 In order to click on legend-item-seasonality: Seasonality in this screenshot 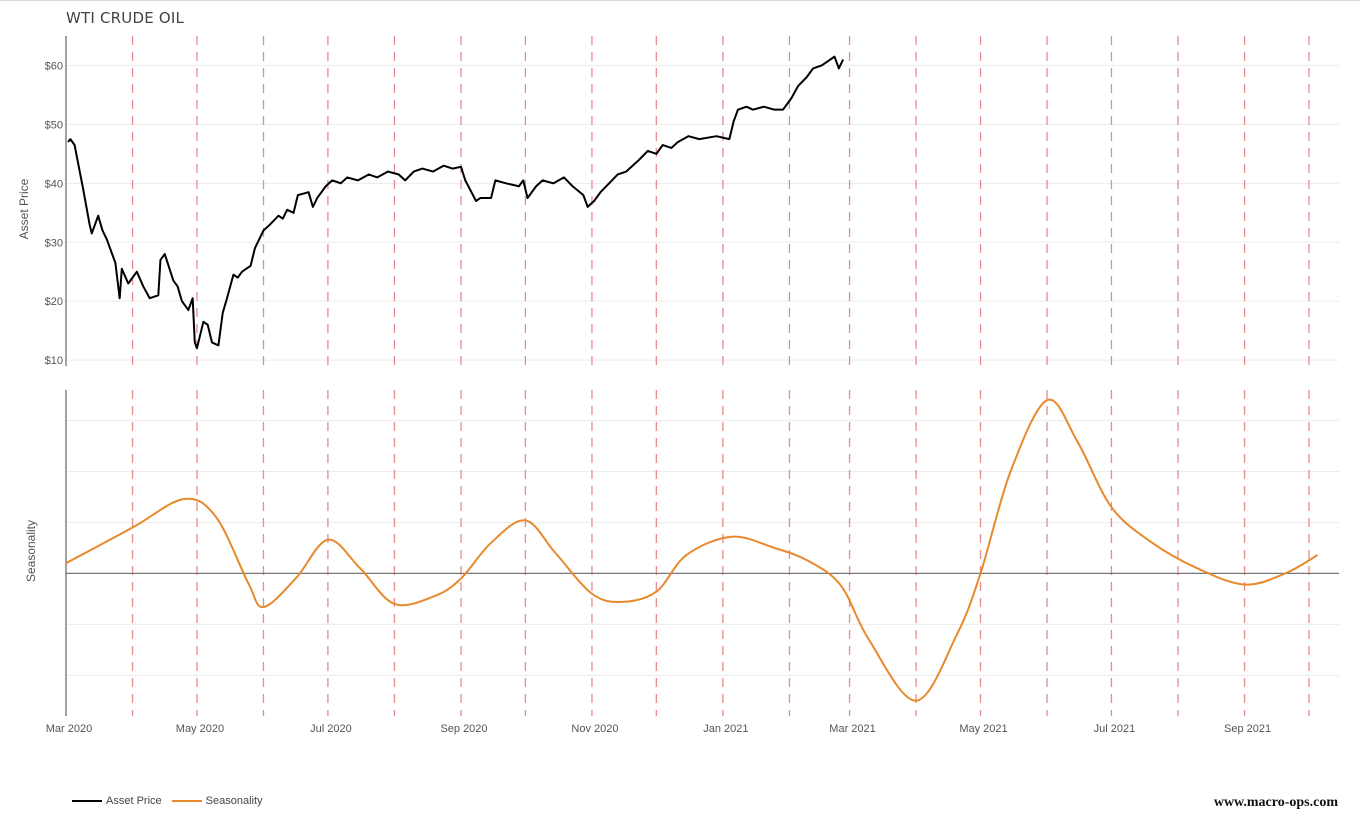, I will do `click(217, 801)`.